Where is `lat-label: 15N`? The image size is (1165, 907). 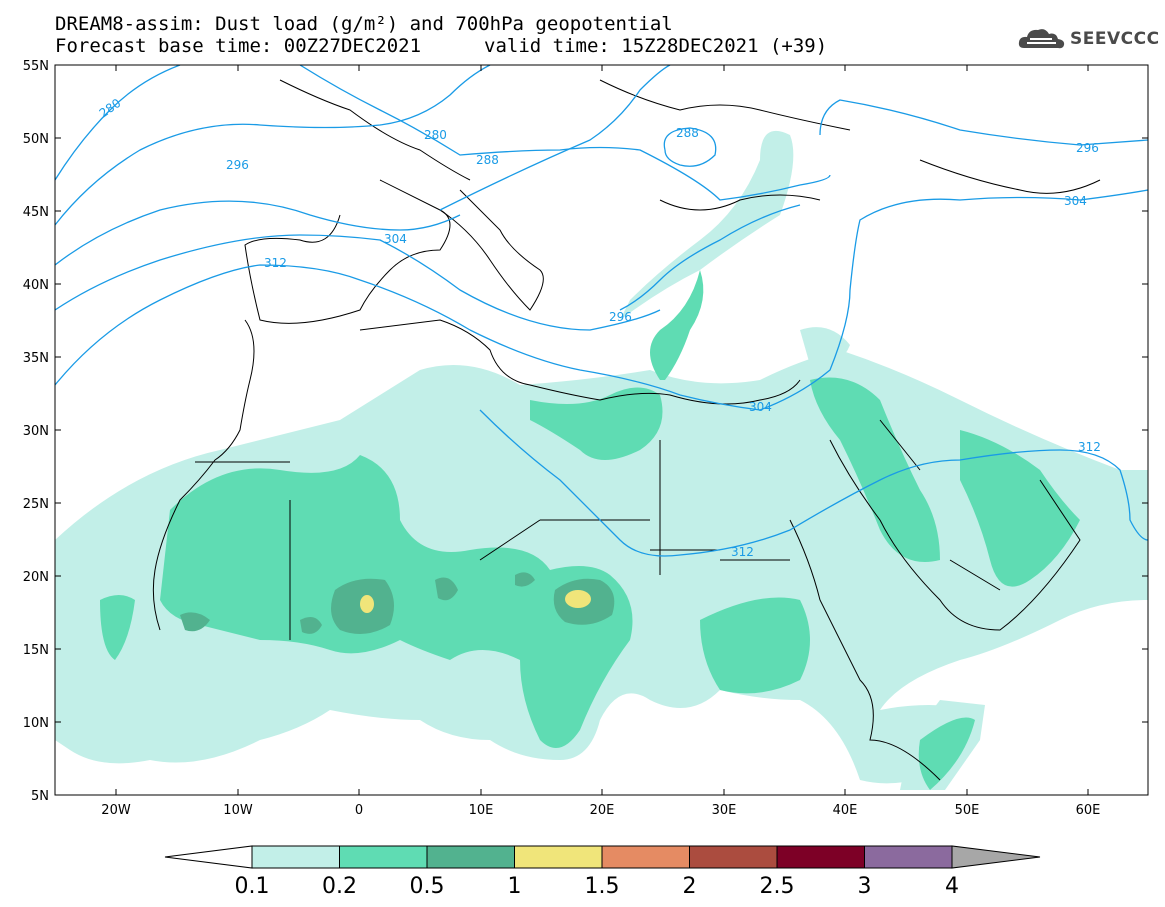 lat-label: 15N is located at coordinates (36, 650).